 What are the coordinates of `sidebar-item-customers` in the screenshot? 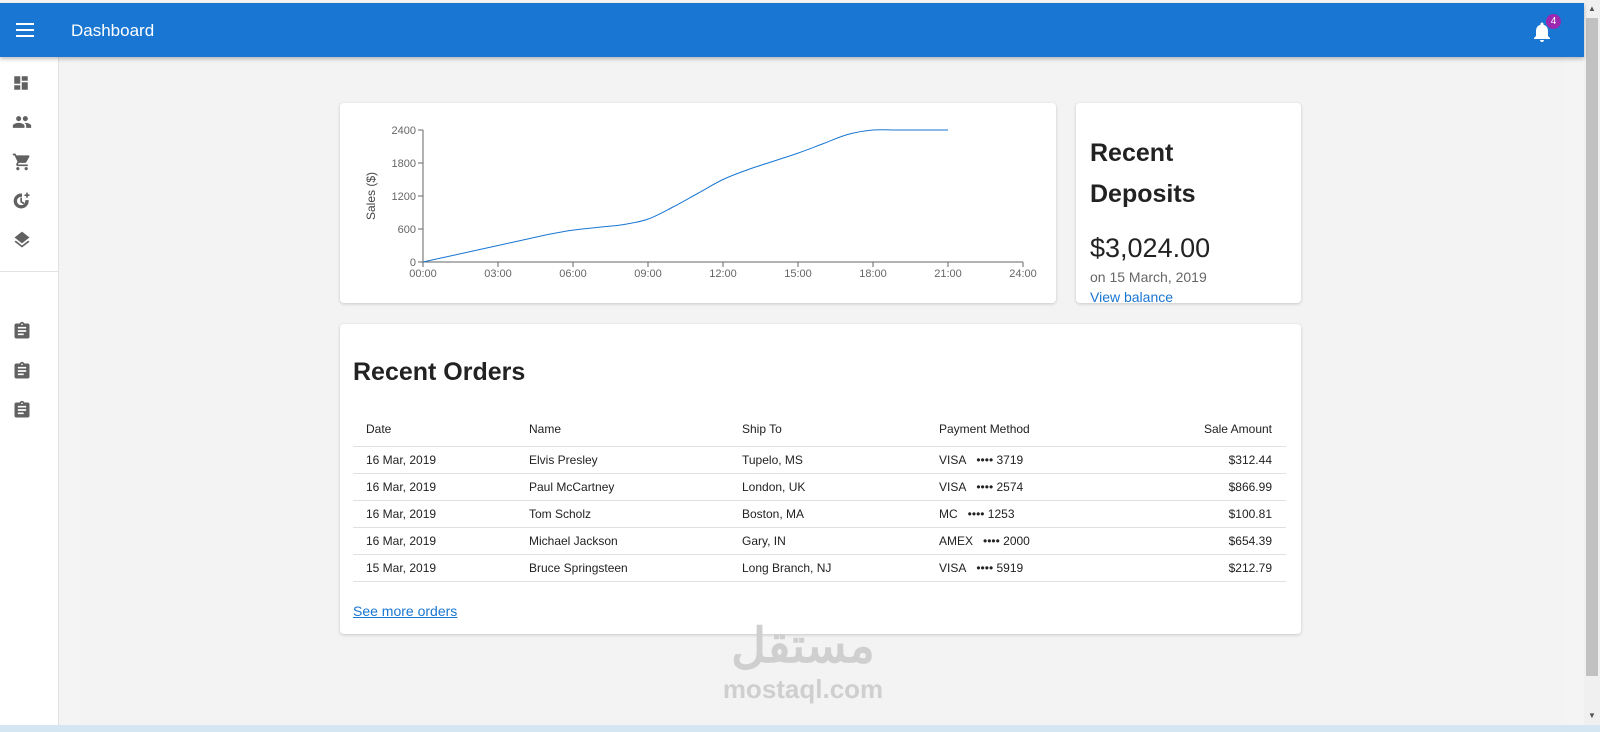 It's located at (29, 122).